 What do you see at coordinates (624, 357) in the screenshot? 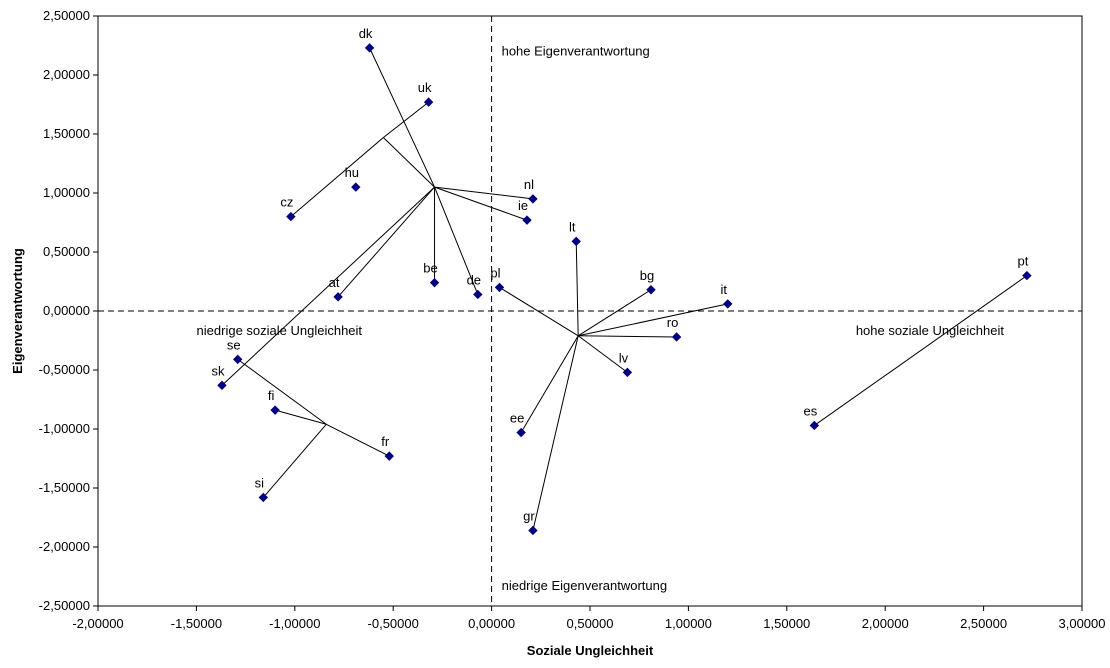
I see `point-label-lv: lv` at bounding box center [624, 357].